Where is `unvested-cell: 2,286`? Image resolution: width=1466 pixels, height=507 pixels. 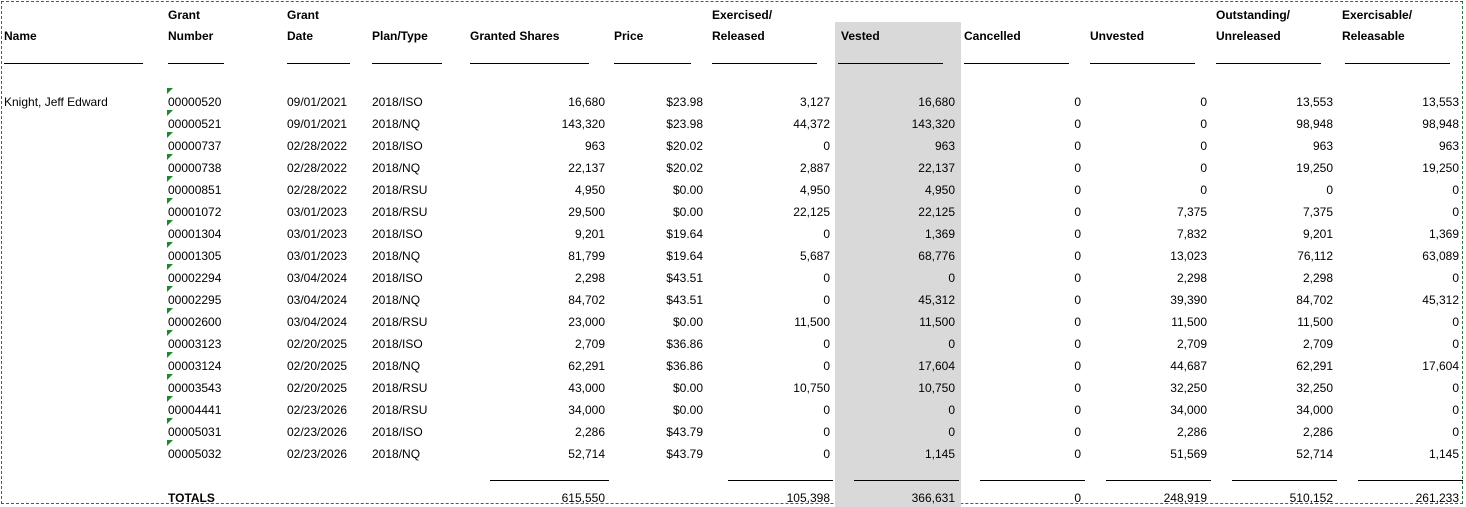
unvested-cell: 2,286 is located at coordinates (1191, 432).